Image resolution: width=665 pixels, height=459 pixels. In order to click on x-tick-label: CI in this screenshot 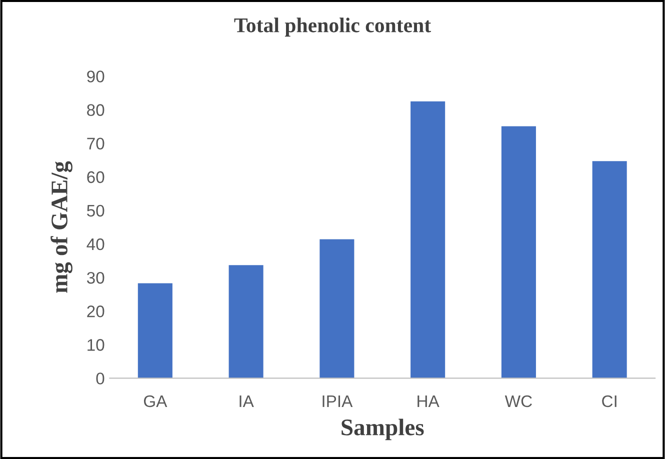, I will do `click(609, 401)`.